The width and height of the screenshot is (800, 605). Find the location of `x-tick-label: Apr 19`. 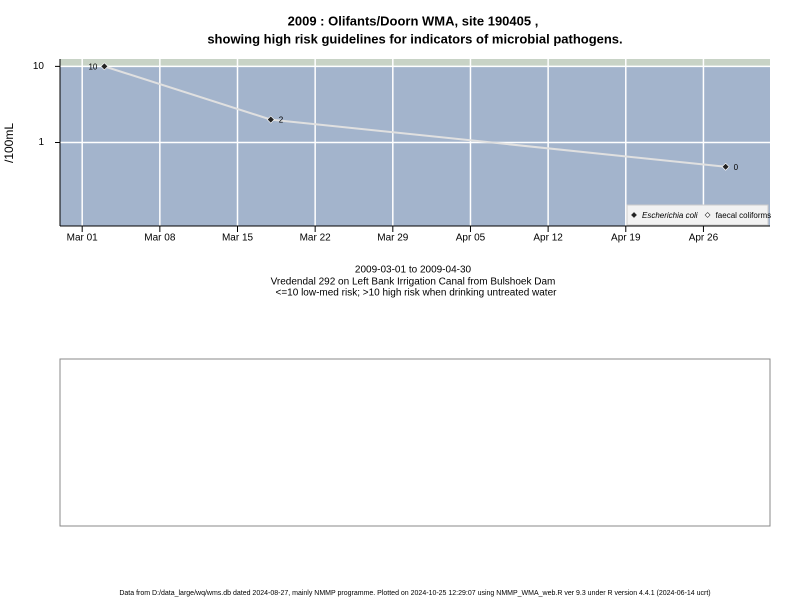

x-tick-label: Apr 19 is located at coordinates (626, 238).